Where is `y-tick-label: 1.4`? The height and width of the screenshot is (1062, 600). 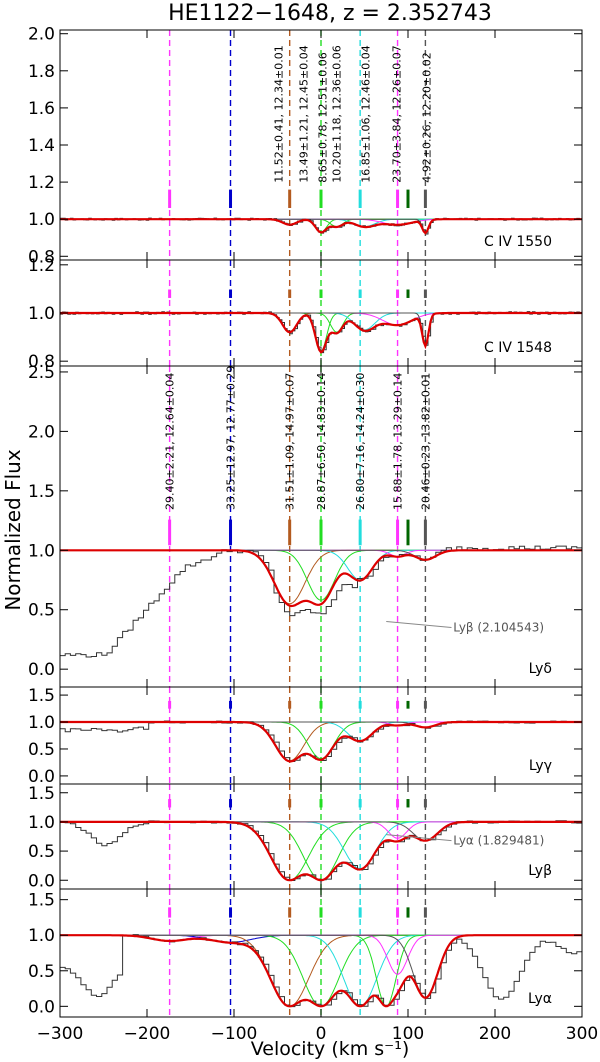 y-tick-label: 1.4 is located at coordinates (41, 146).